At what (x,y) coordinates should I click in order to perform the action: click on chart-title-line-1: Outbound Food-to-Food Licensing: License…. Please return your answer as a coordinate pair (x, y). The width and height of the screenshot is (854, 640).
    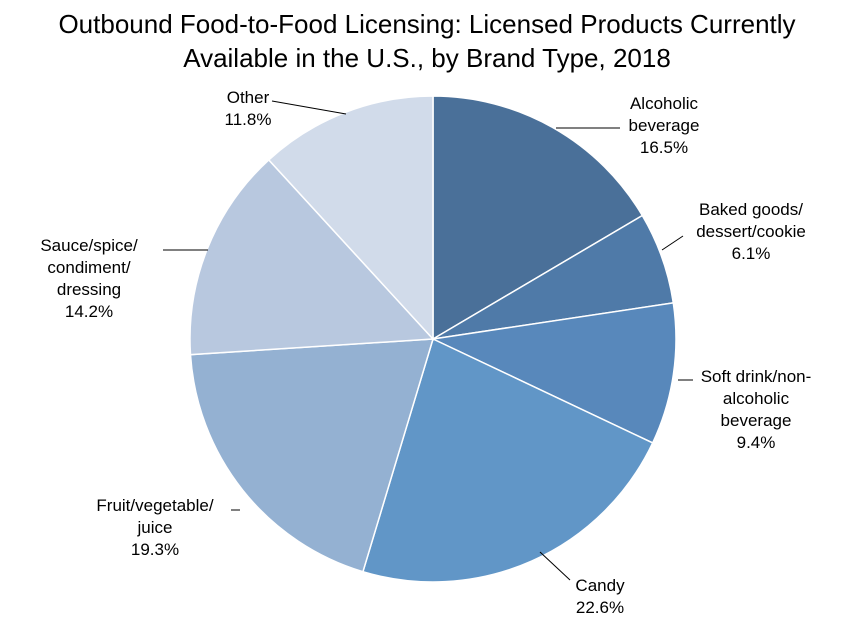
    Looking at the image, I should click on (427, 24).